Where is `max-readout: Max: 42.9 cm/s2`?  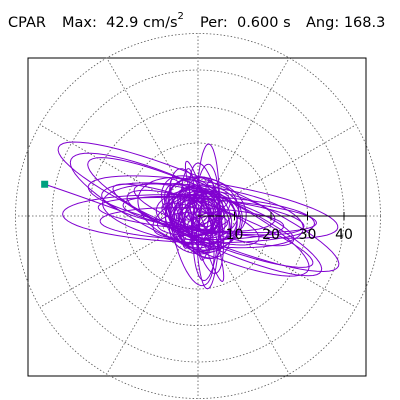 max-readout: Max: 42.9 cm/s2 is located at coordinates (123, 21).